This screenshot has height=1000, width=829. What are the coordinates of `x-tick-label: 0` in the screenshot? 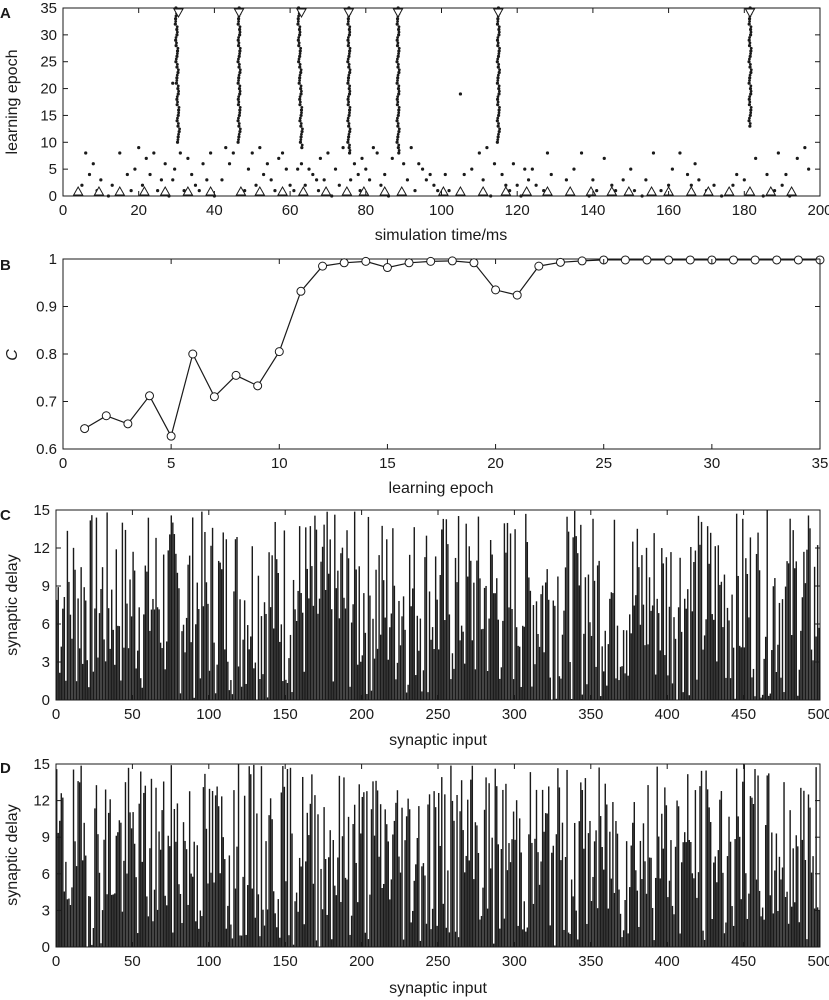 It's located at (63, 463).